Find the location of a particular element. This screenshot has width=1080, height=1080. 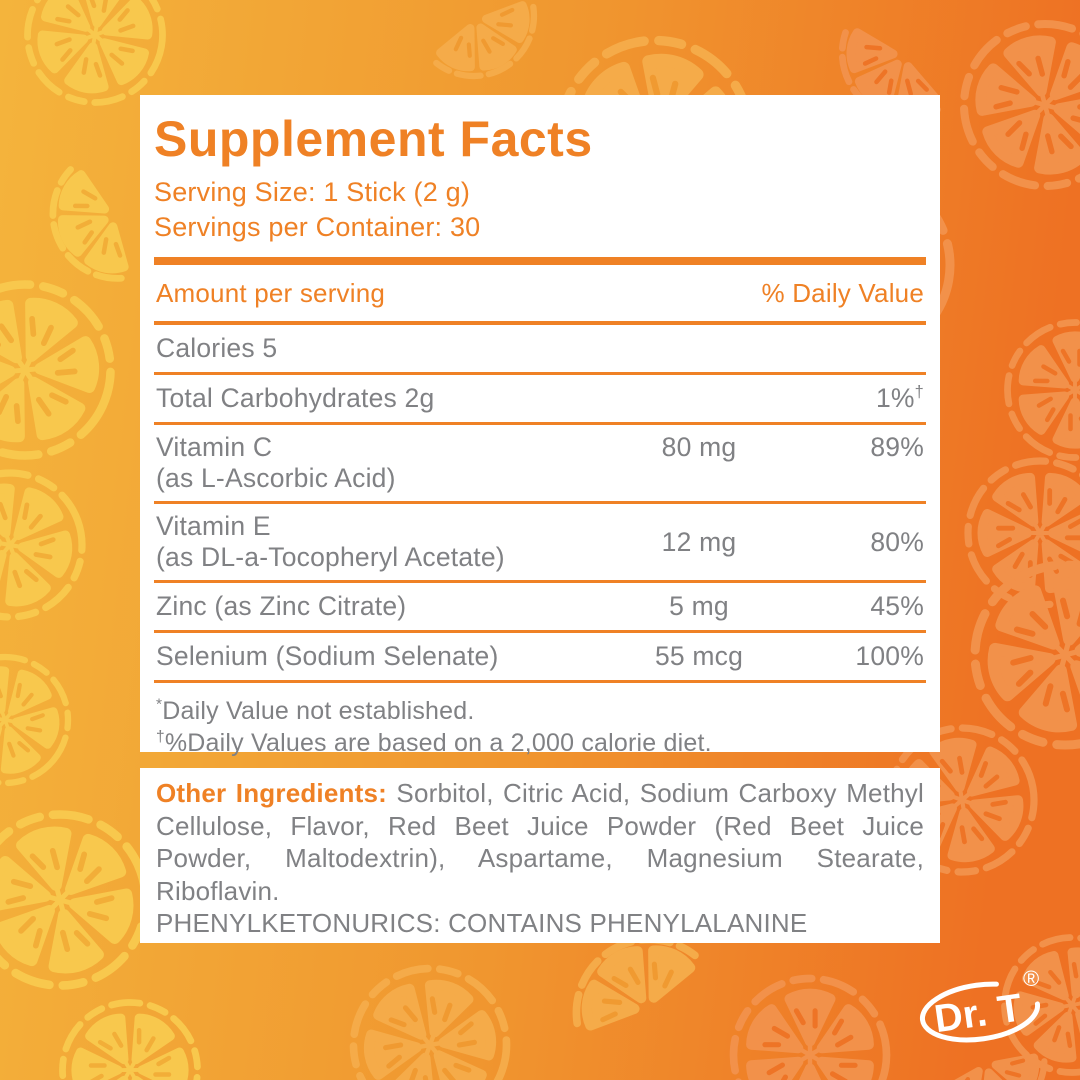

column-daily-value: % Daily Value is located at coordinates (842, 293).